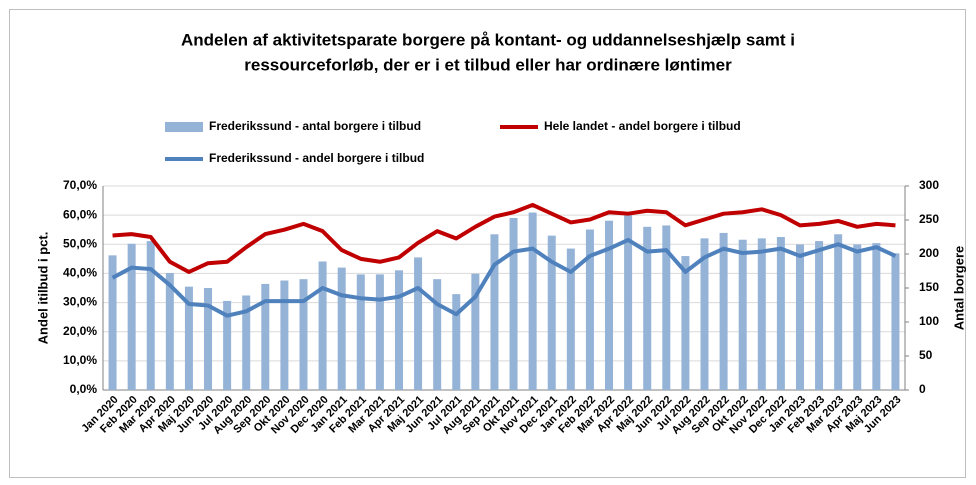 The height and width of the screenshot is (485, 976). Describe the element at coordinates (929, 287) in the screenshot. I see `y2-tick-label: 150` at that location.